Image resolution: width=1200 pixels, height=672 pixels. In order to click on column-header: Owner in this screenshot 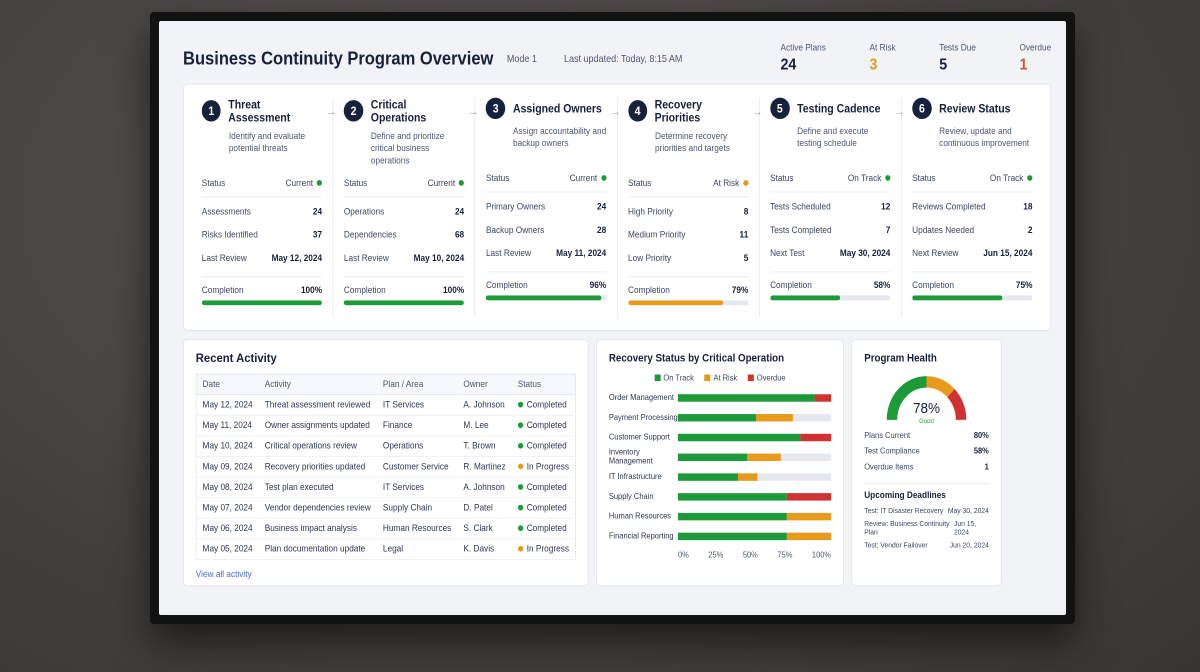, I will do `click(484, 385)`.